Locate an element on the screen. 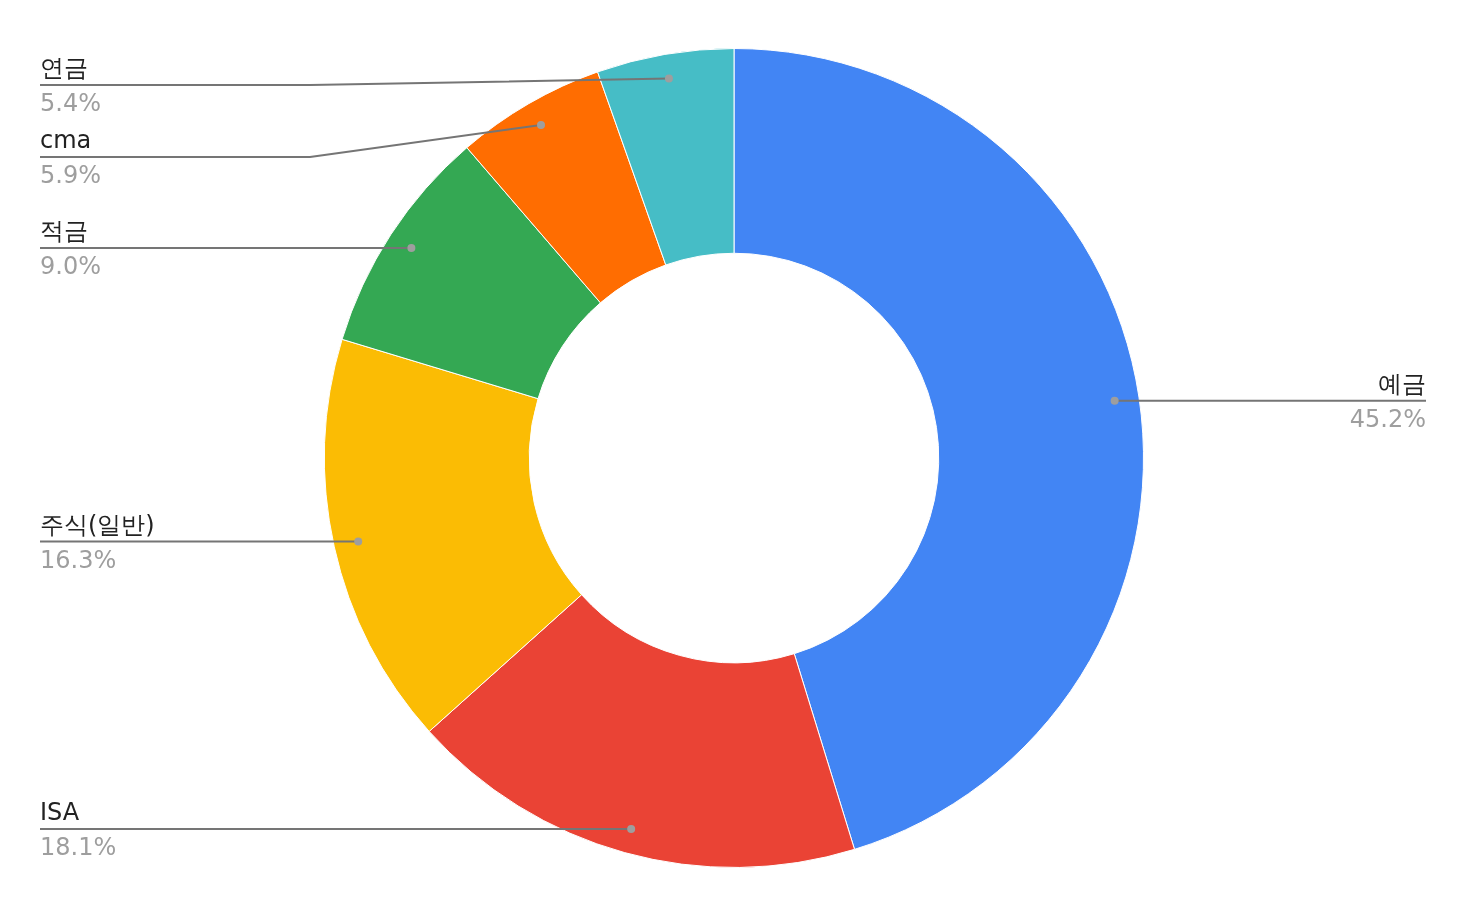  slice-label: 적금 is located at coordinates (64, 231).